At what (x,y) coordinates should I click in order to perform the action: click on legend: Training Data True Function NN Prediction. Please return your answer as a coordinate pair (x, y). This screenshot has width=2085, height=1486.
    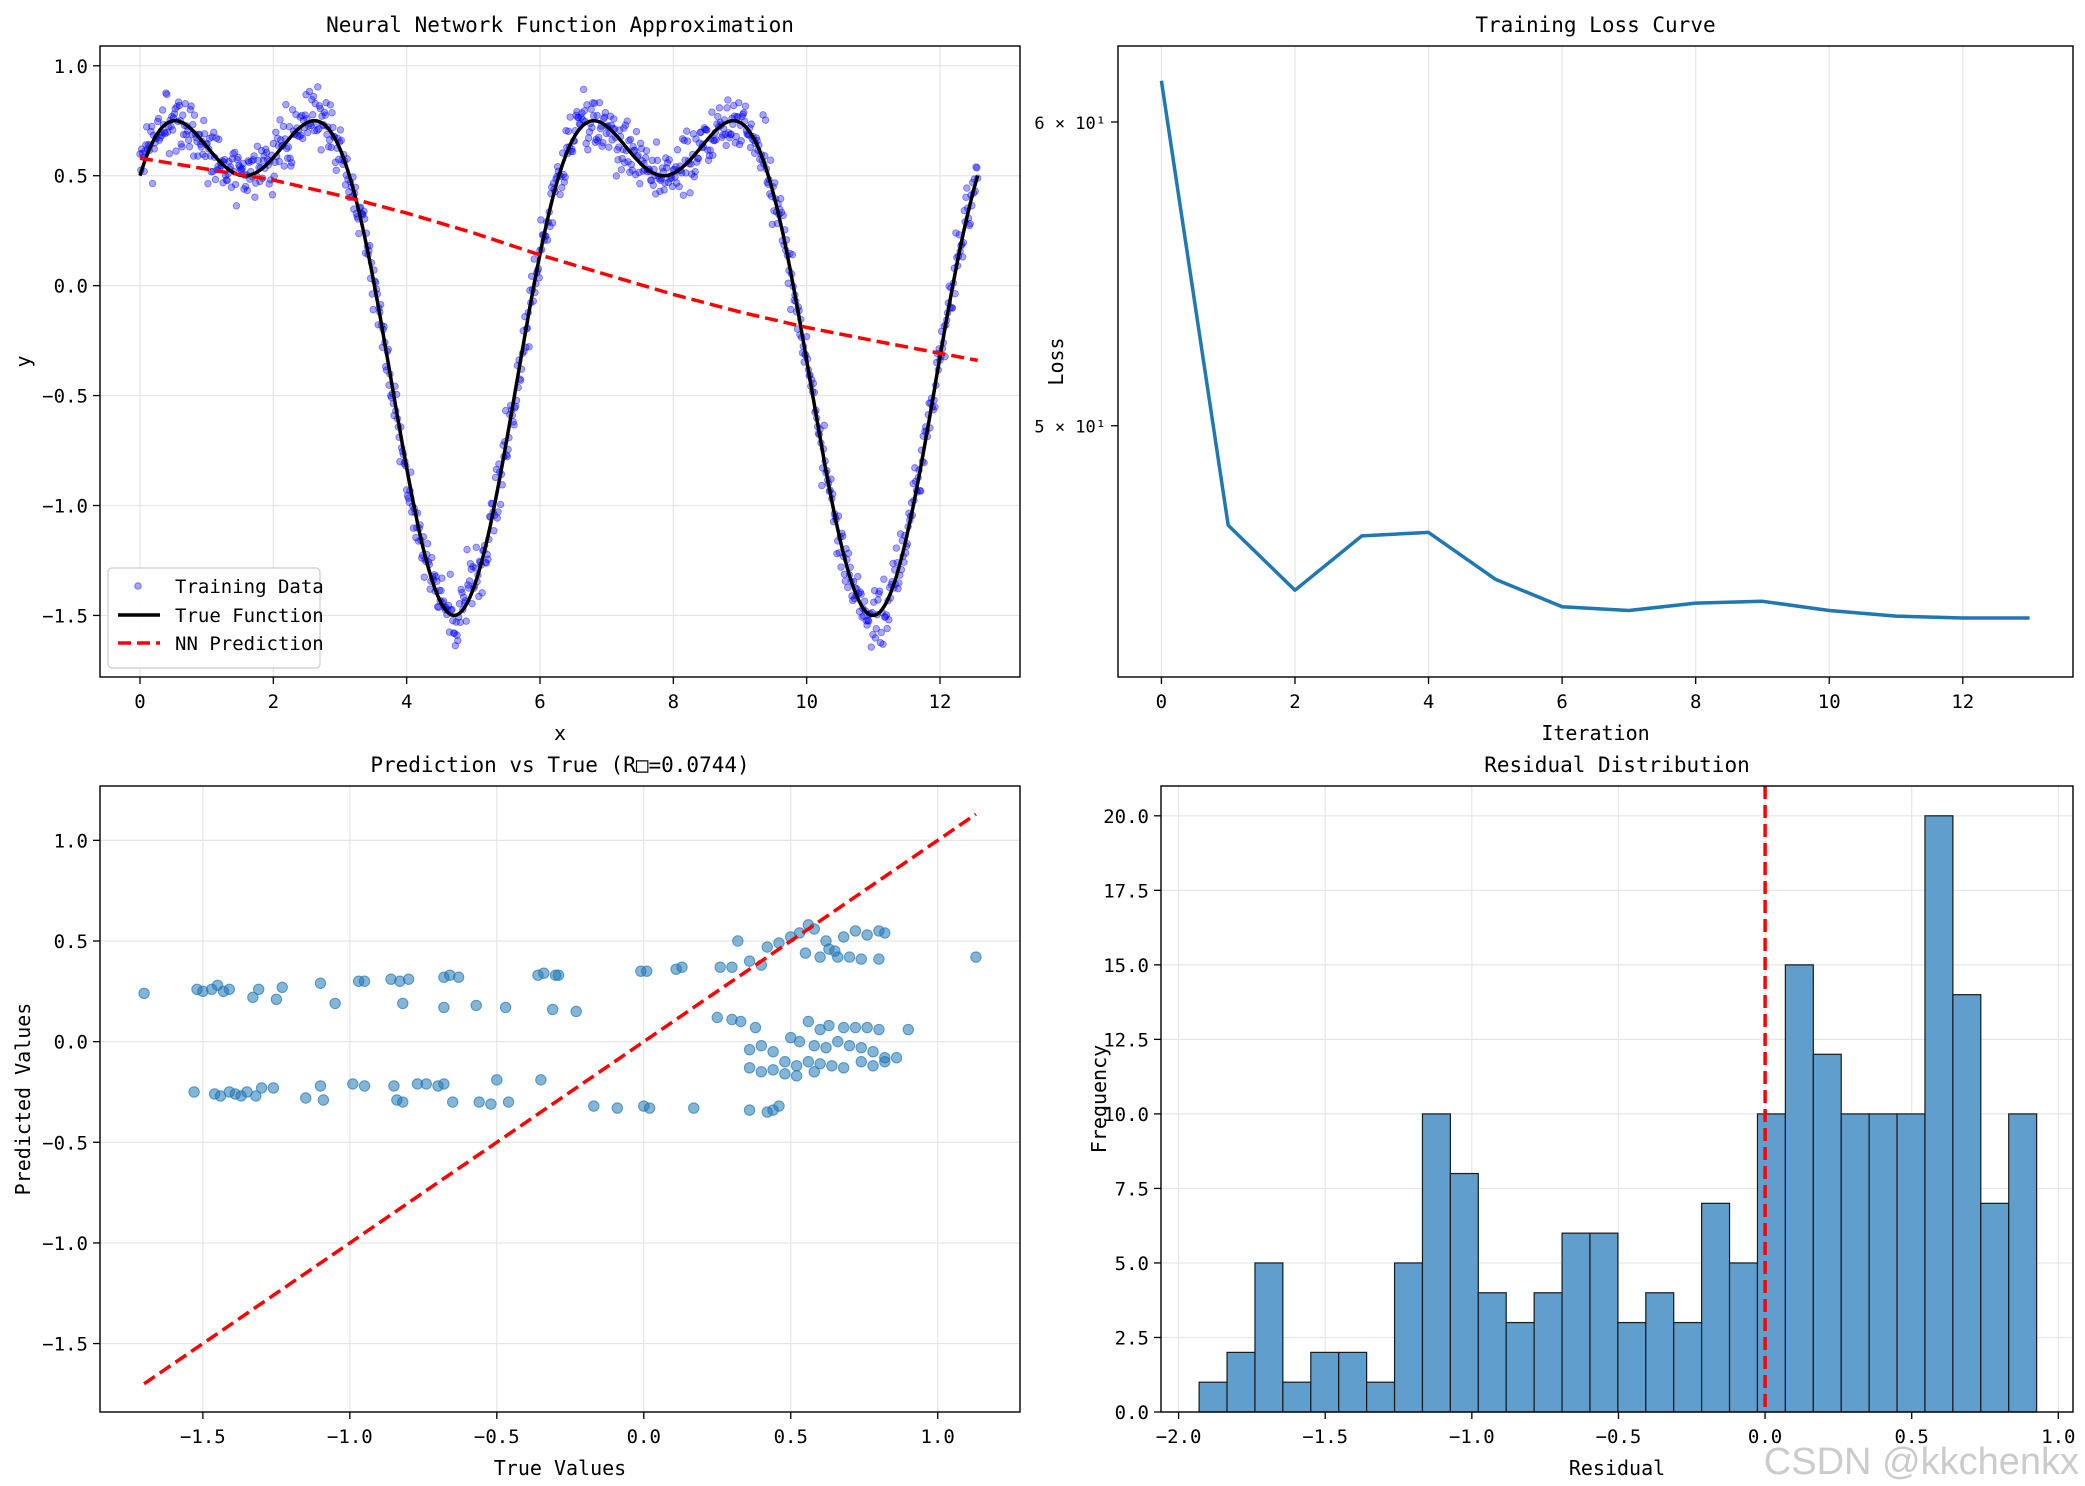
    Looking at the image, I should click on (215, 618).